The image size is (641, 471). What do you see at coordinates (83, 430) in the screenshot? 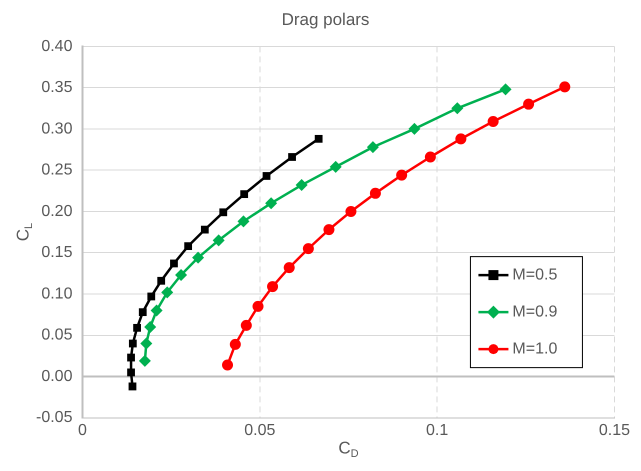
I see `x-tick-label: 0` at bounding box center [83, 430].